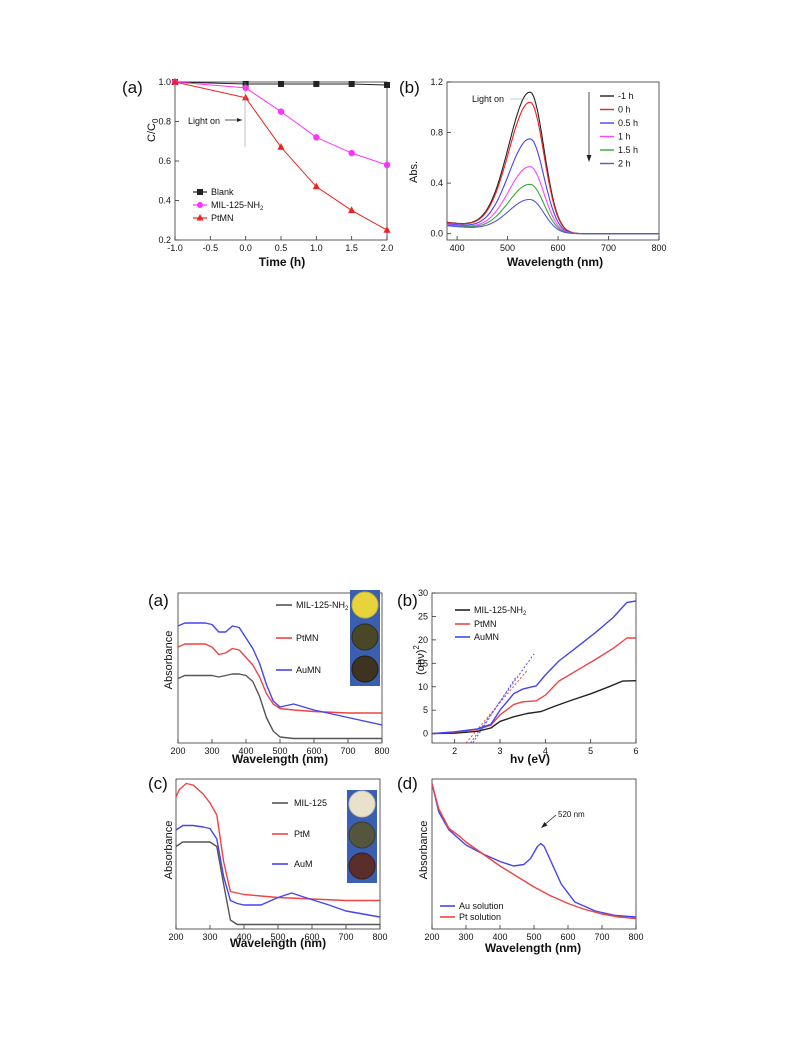 Image resolution: width=793 pixels, height=1057 pixels. I want to click on x-tick-label-top_a: 1.0, so click(316, 248).